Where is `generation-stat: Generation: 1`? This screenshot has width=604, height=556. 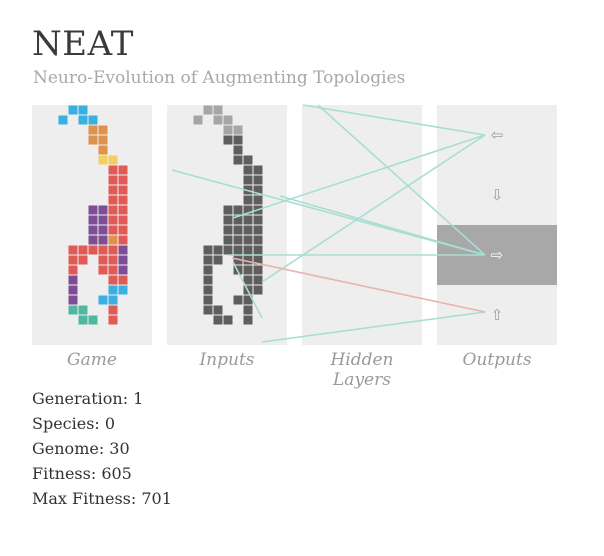 generation-stat: Generation: 1 is located at coordinates (88, 398).